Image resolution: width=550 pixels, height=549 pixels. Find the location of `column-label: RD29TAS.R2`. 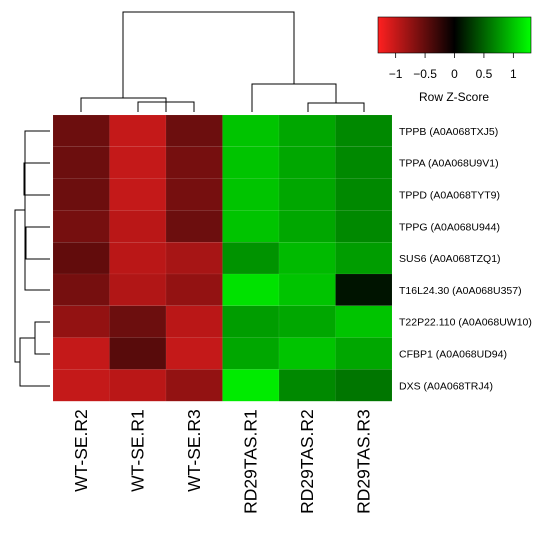

column-label: RD29TAS.R2 is located at coordinates (307, 461).